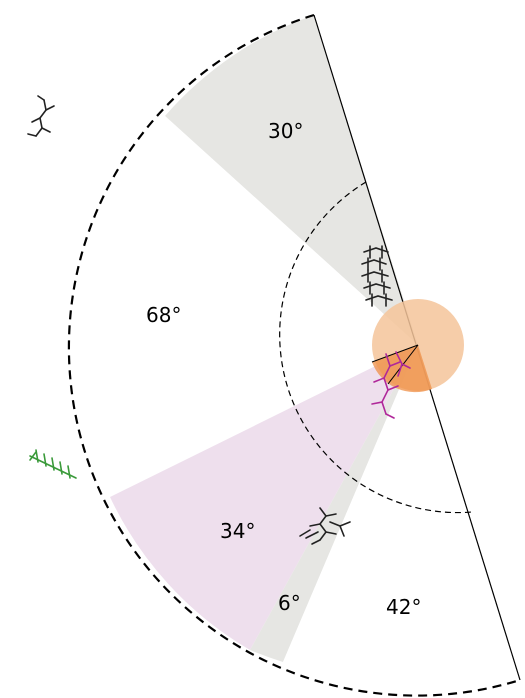 This screenshot has height=698, width=525. What do you see at coordinates (377, 276) in the screenshot?
I see `molecule-stack-icon` at bounding box center [377, 276].